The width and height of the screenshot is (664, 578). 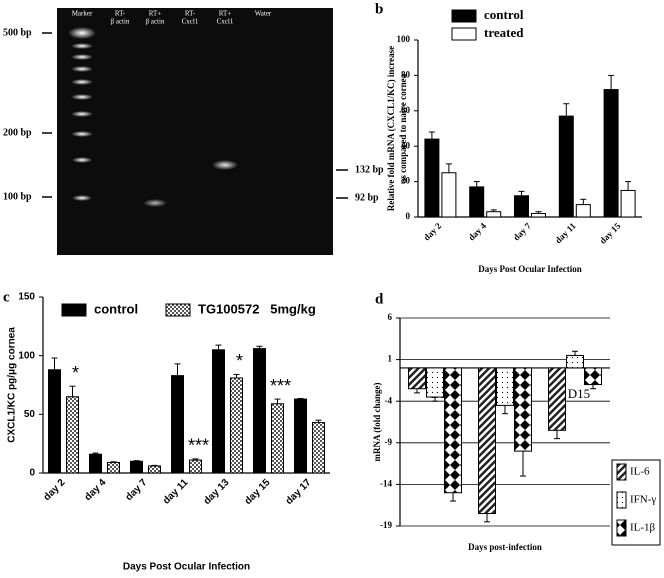 What do you see at coordinates (17, 32) in the screenshot?
I see `size-marker: 500 bp` at bounding box center [17, 32].